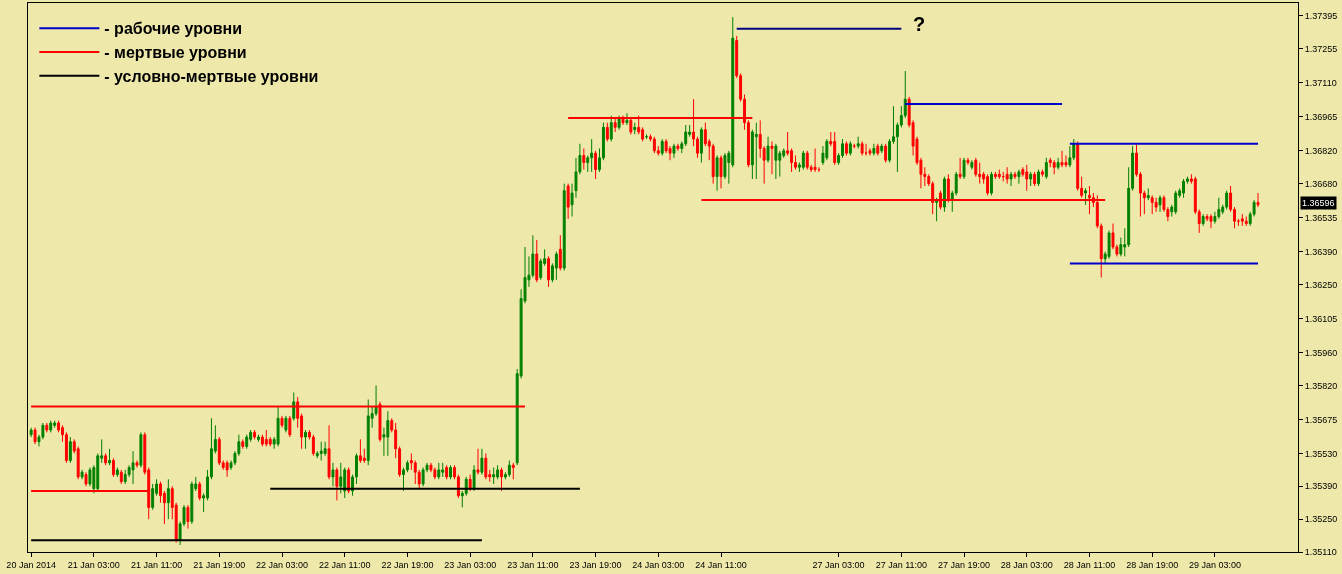 The image size is (1342, 574). I want to click on y-tick-label: 1.36965, so click(1321, 116).